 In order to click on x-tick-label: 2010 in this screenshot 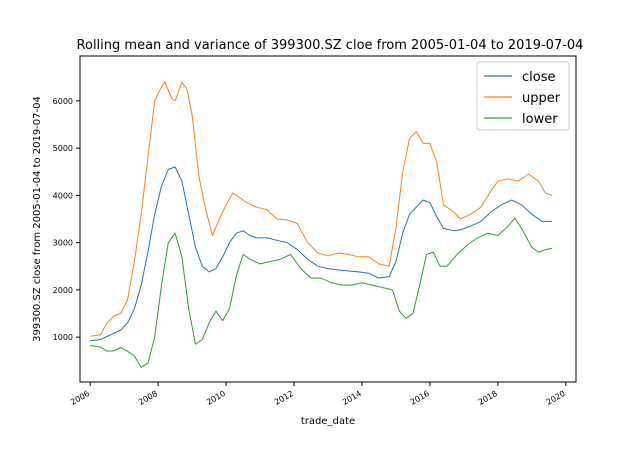, I will do `click(216, 398)`.